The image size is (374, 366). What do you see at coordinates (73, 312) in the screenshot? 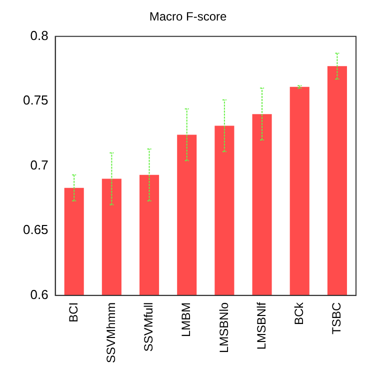
I see `x-tick-label: BCI` at bounding box center [73, 312].